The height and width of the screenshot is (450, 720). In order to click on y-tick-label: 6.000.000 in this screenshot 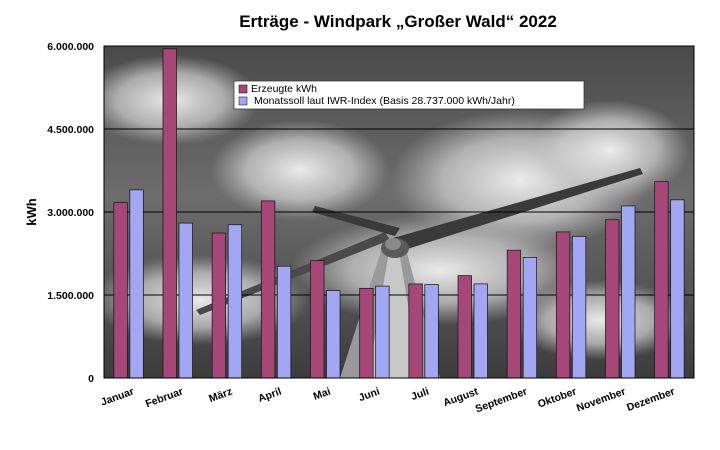, I will do `click(70, 47)`.